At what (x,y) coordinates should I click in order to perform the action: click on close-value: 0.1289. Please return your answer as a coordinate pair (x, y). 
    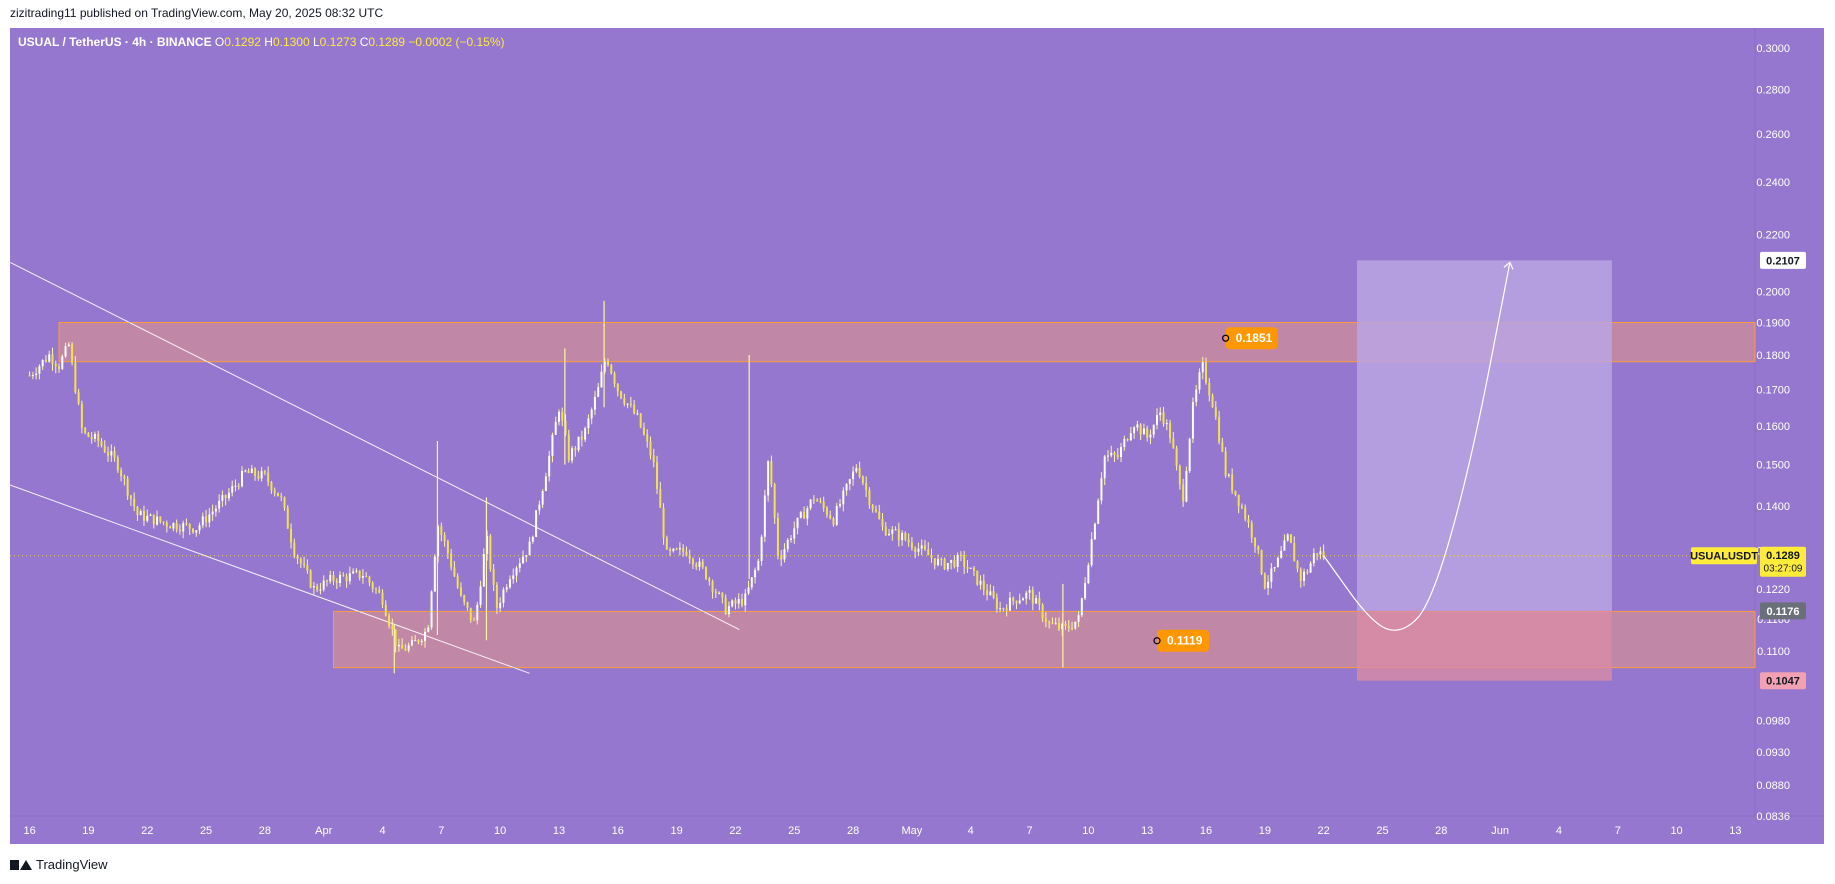
    Looking at the image, I should click on (386, 42).